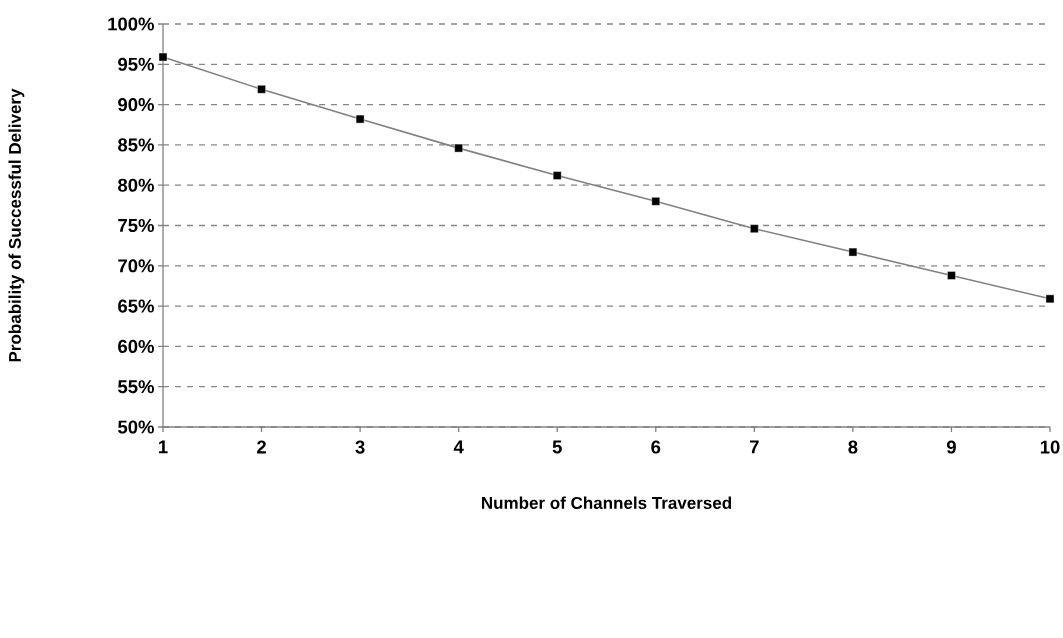 This screenshot has height=638, width=1063. I want to click on y-tick-label: 70%, so click(136, 266).